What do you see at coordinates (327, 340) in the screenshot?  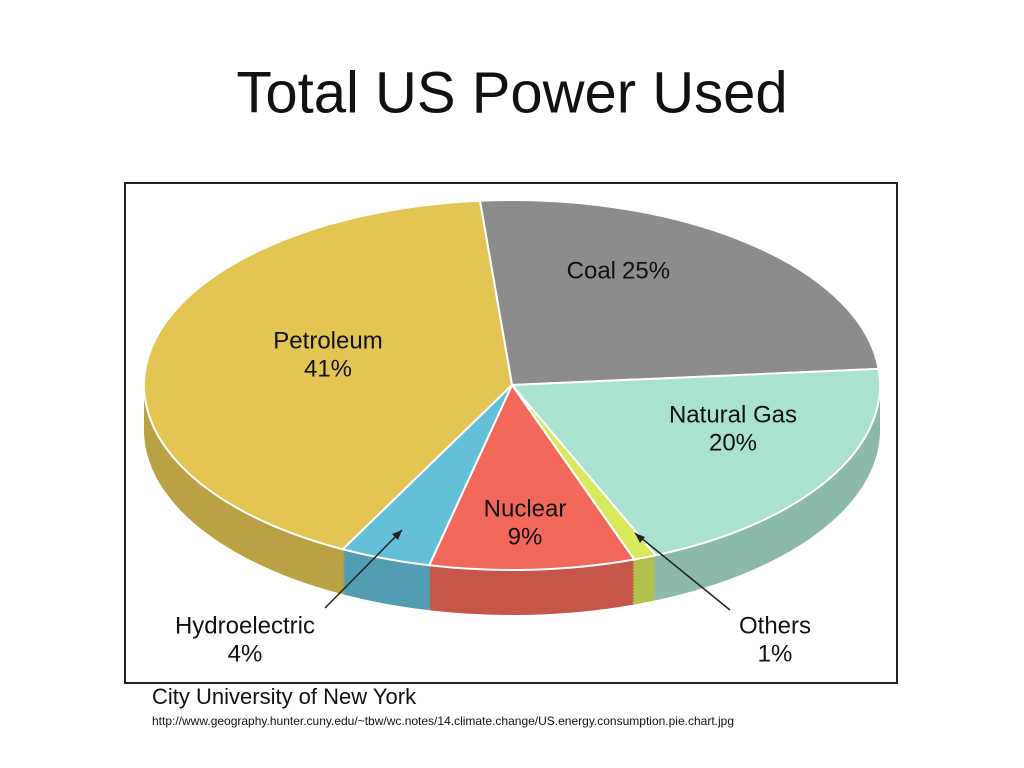 I see `slice-label: Petroleum` at bounding box center [327, 340].